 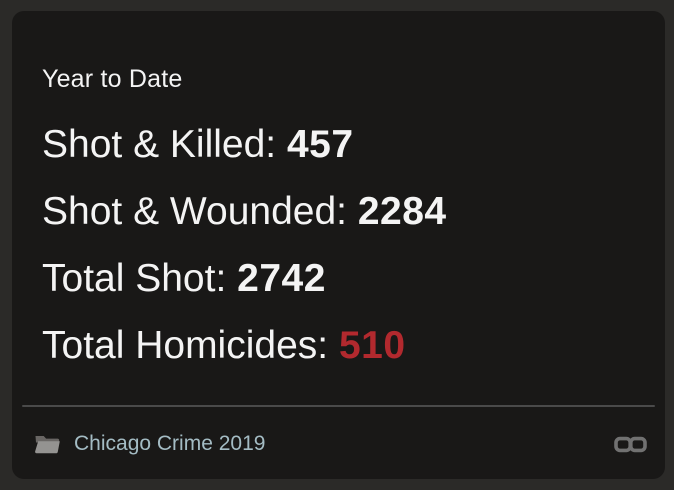 I want to click on stat-label: Shot & Wounded:, so click(x=200, y=211).